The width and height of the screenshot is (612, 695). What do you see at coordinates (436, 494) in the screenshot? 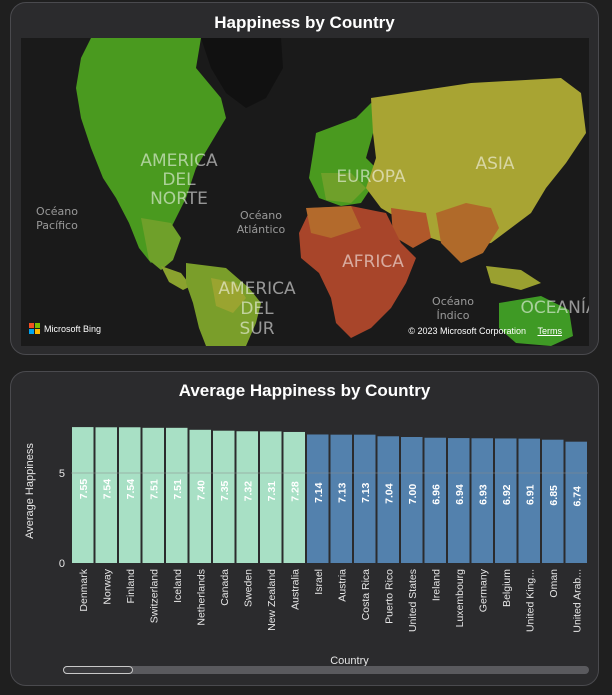
I see `bar-value-label: 6.96` at bounding box center [436, 494].